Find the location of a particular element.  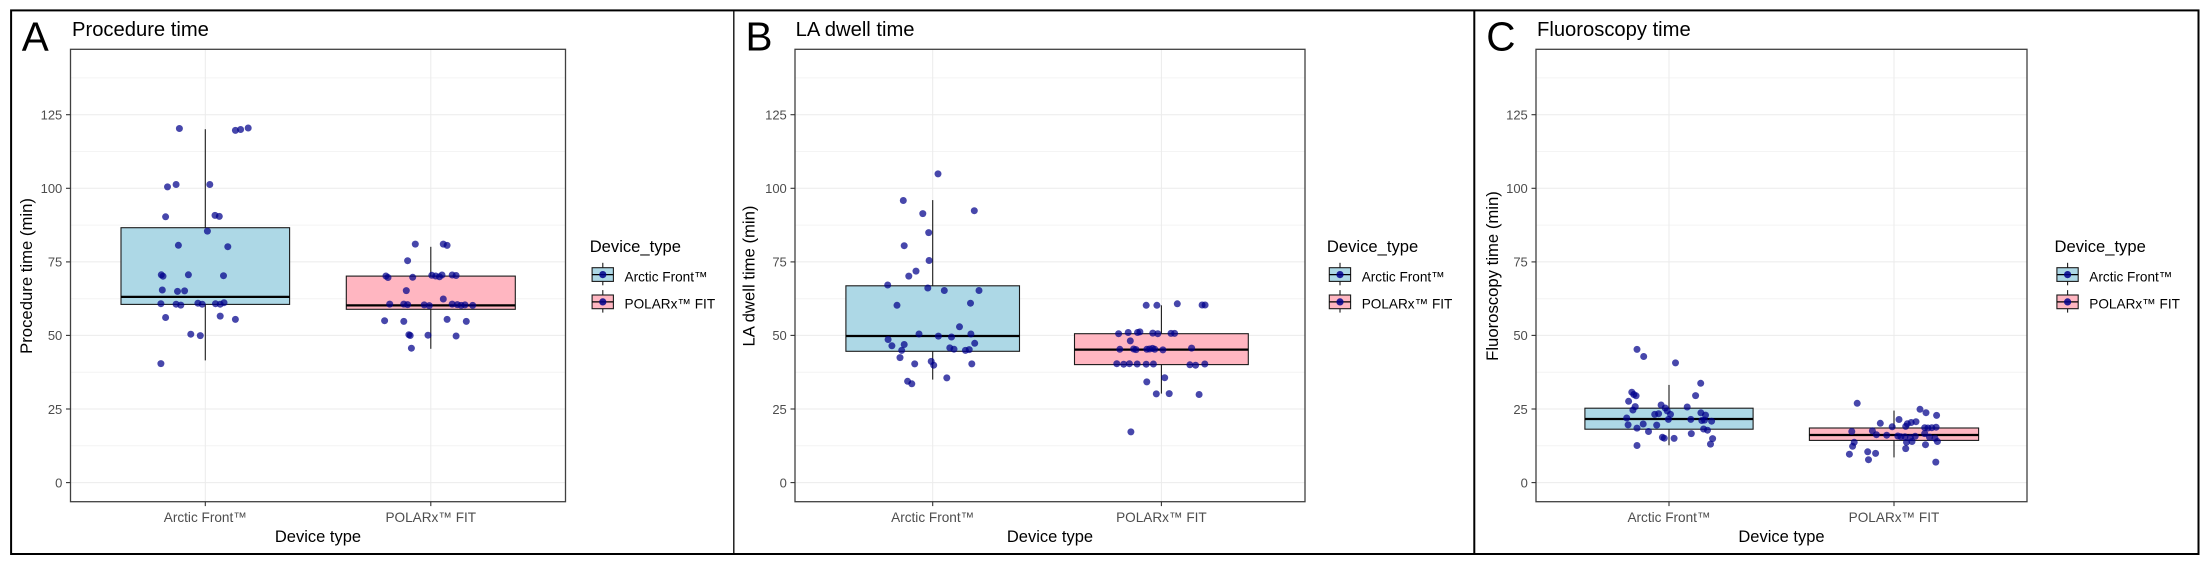

svg-text: LA dwell time (min) is located at coordinates (749, 276).